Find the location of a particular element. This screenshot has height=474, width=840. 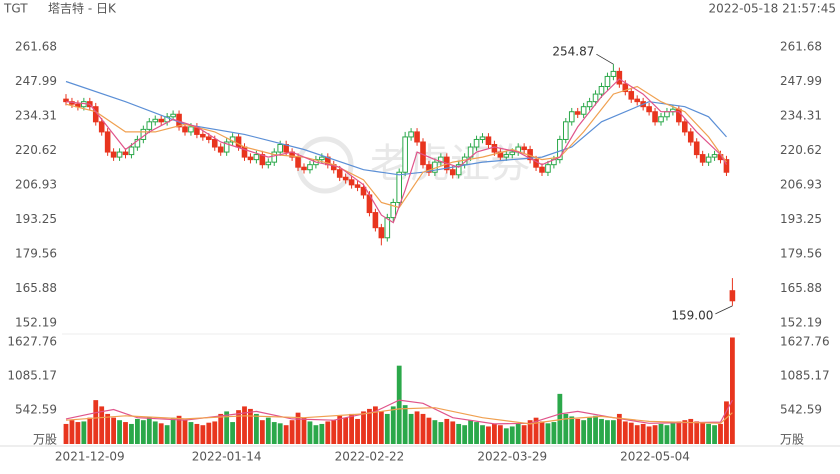

y-tick-label: 234.31 is located at coordinates (36, 115).